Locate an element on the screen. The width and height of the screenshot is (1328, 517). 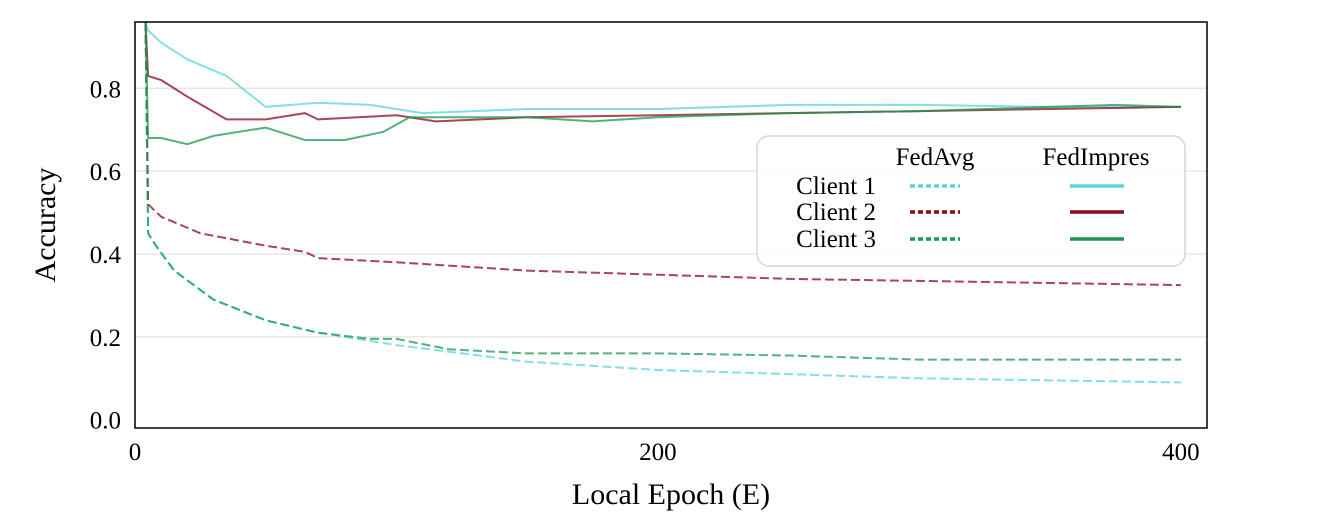
y-tick-label-0: 0.0 is located at coordinates (105, 421).